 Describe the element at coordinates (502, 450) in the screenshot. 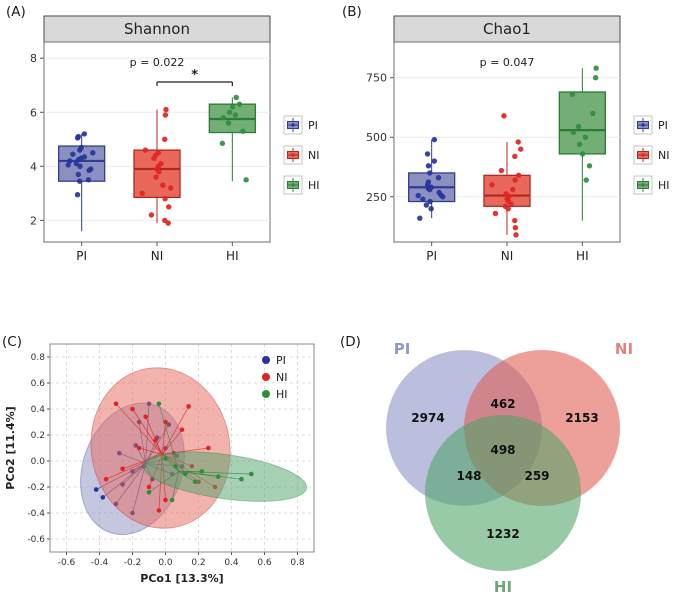

I see `svg-text: 498` at that location.